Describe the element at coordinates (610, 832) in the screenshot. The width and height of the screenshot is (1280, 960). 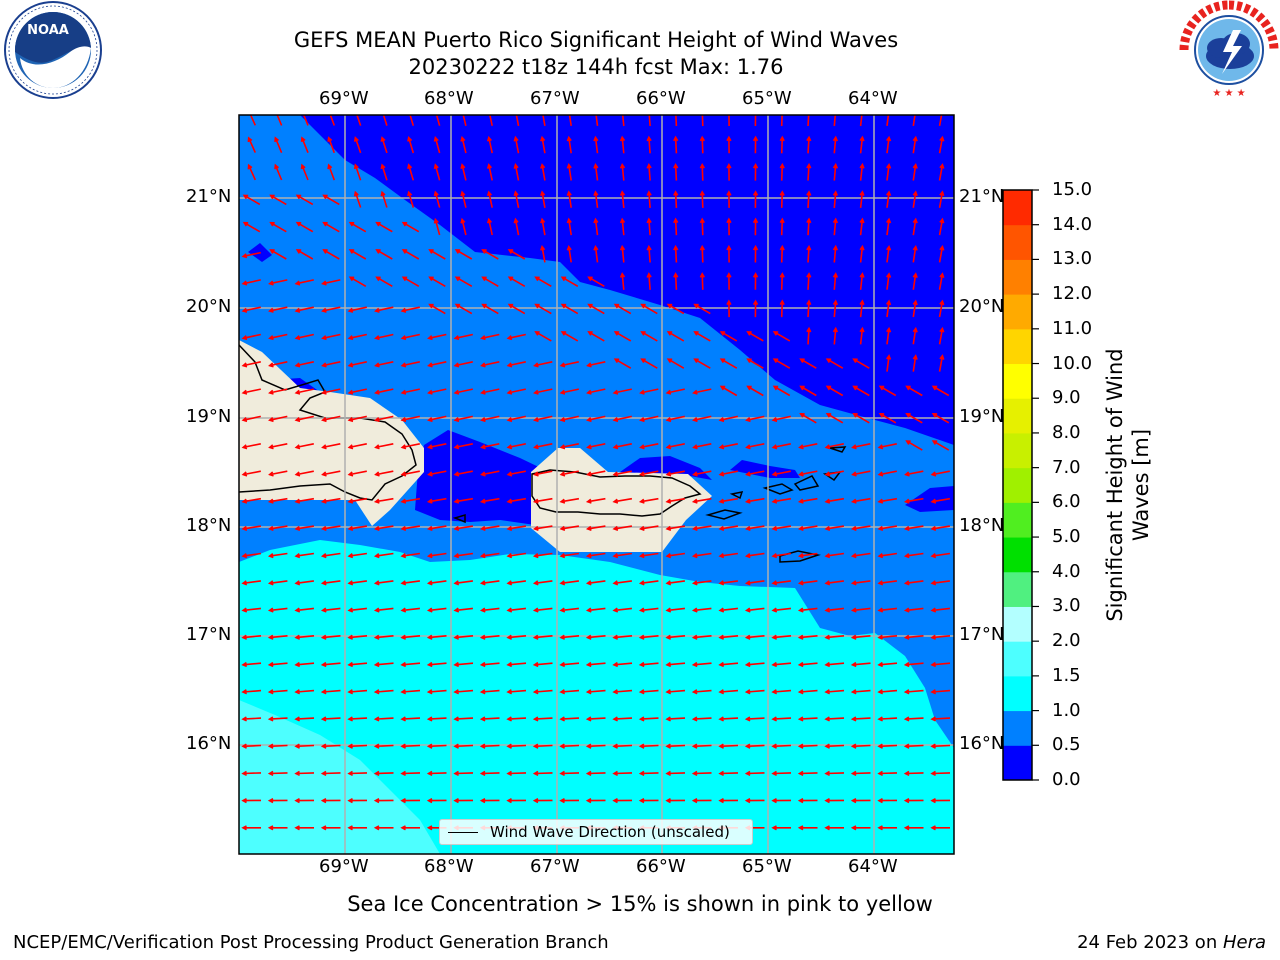
I see `legend-label: Wind Wave Direction (unscaled)` at that location.